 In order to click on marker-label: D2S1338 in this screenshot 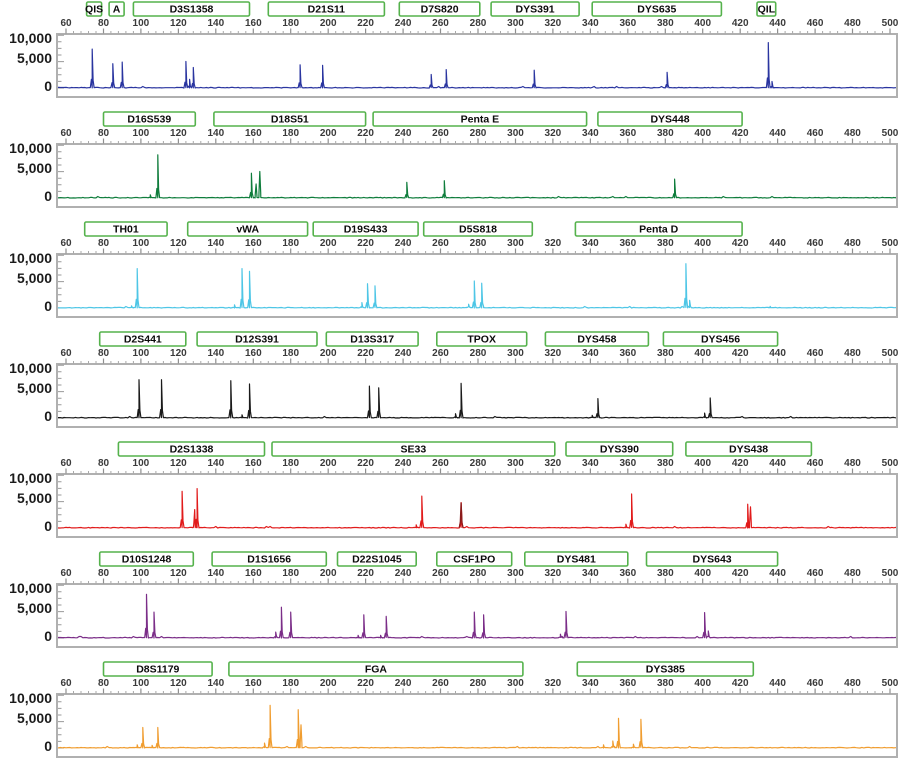, I will do `click(192, 450)`.